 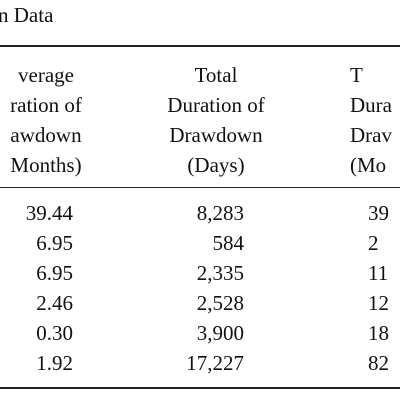 I want to click on table-cell: 39, so click(x=378, y=213).